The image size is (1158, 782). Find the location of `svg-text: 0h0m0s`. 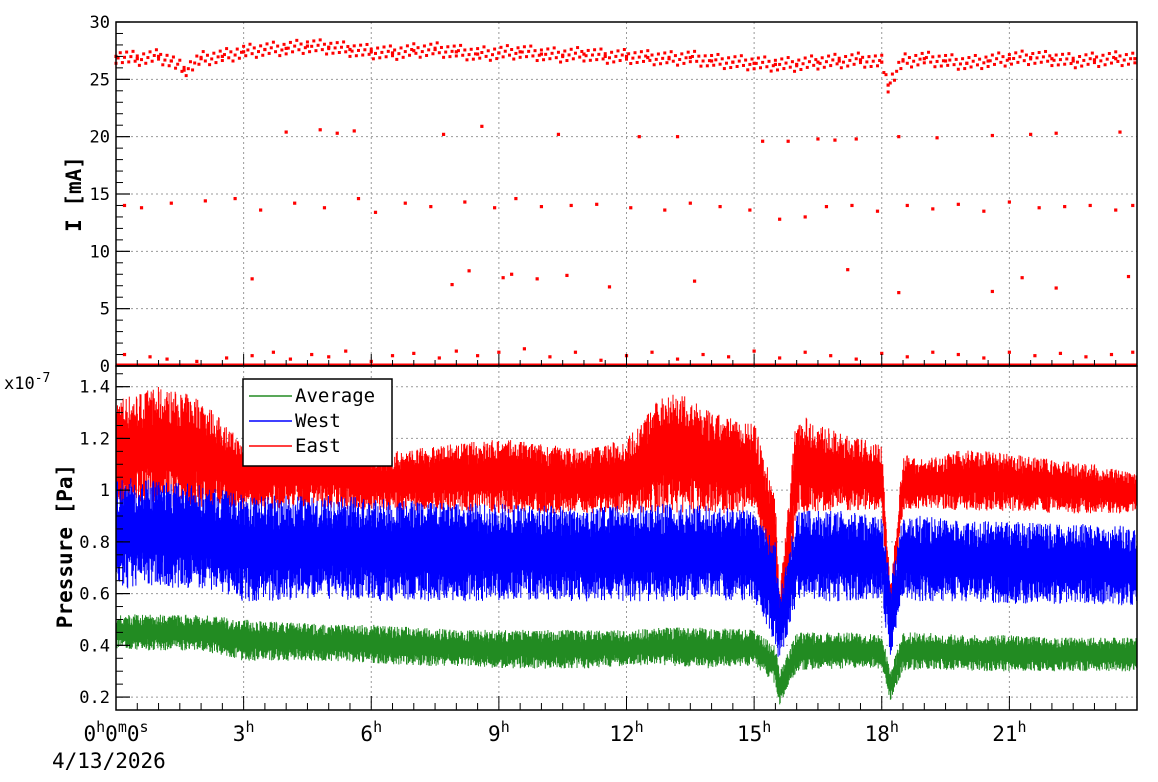

svg-text: 0h0m0s is located at coordinates (115, 732).